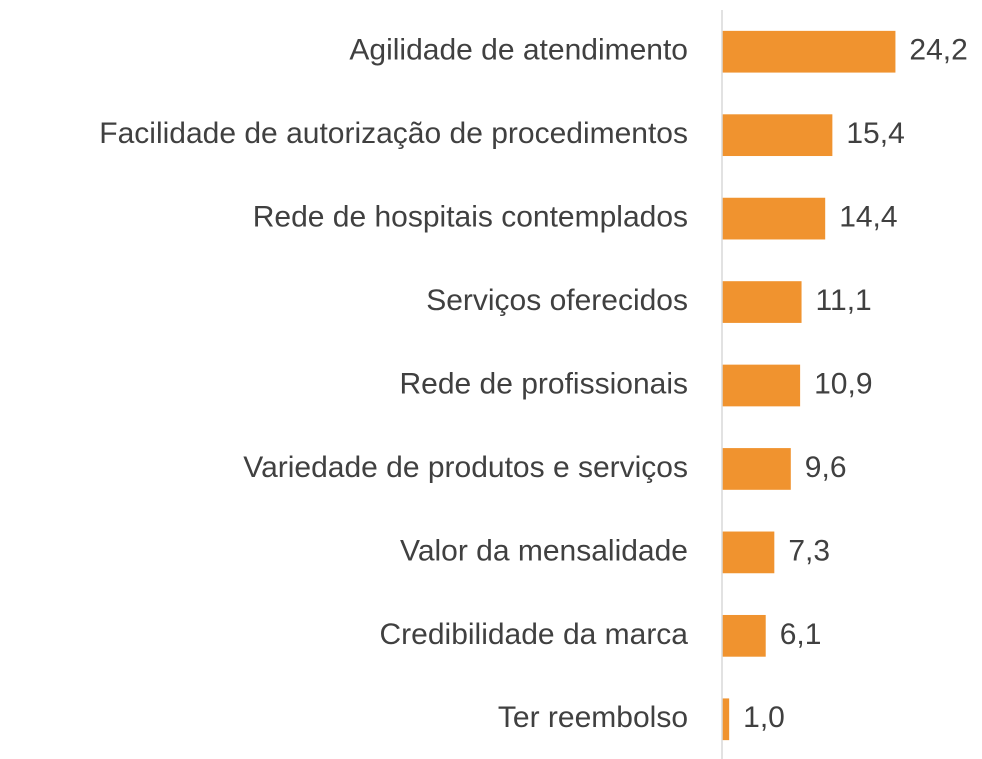  Describe the element at coordinates (826, 467) in the screenshot. I see `value-label: 9,6` at that location.